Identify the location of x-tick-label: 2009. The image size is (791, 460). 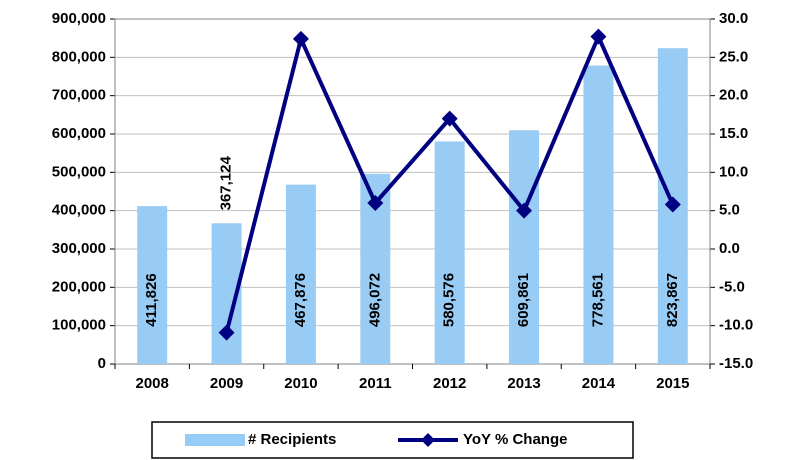
(226, 383).